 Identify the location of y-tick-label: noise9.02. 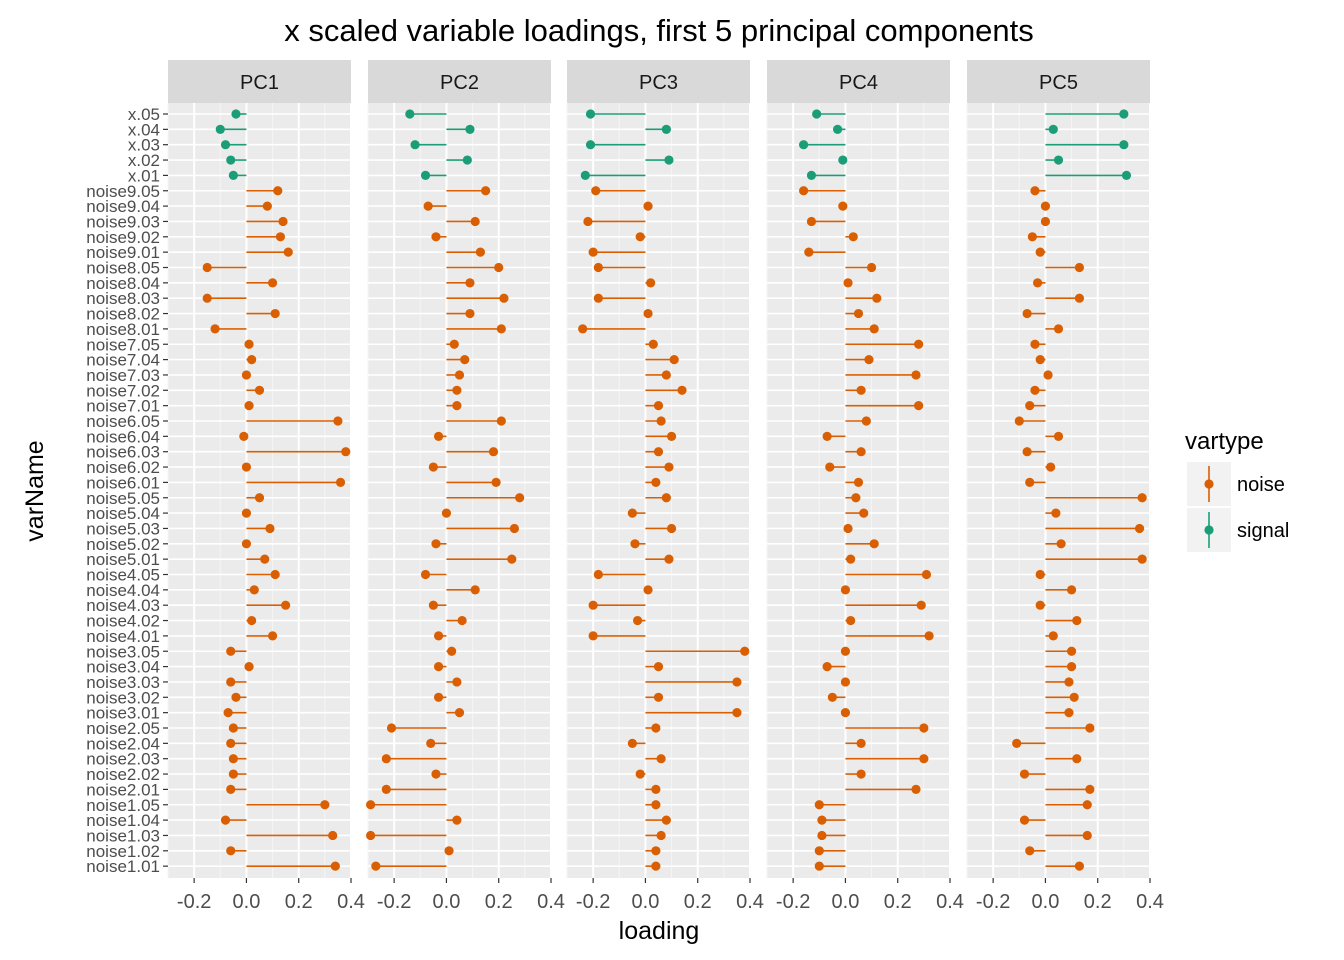
(123, 237).